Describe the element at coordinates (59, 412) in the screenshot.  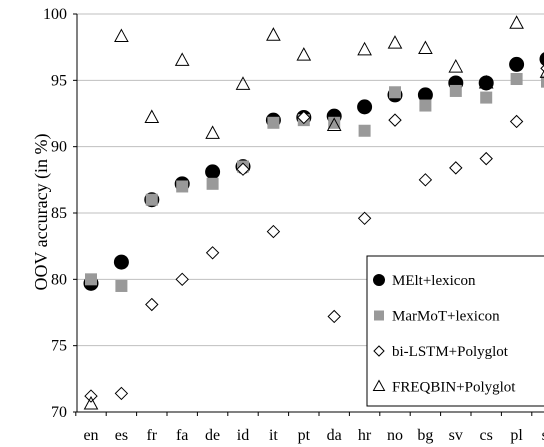
I see `y-tick-label: 70` at that location.